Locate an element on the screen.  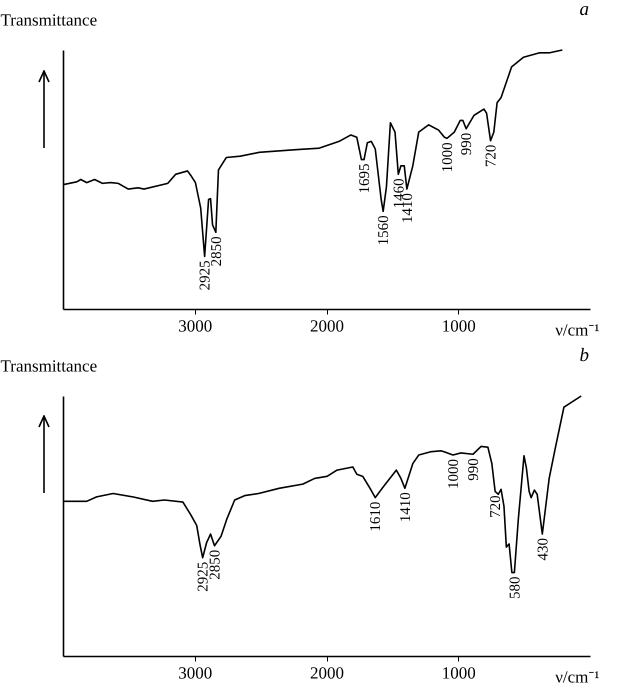
annotation: 1610 is located at coordinates (376, 517).